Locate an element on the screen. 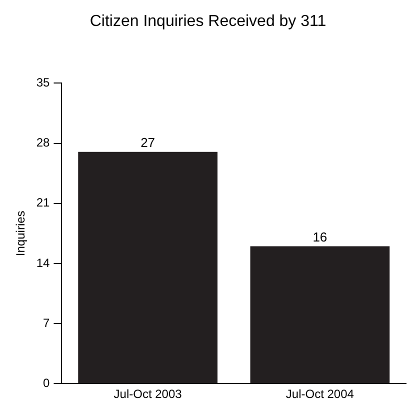  y-tick-label: 35 is located at coordinates (43, 83).